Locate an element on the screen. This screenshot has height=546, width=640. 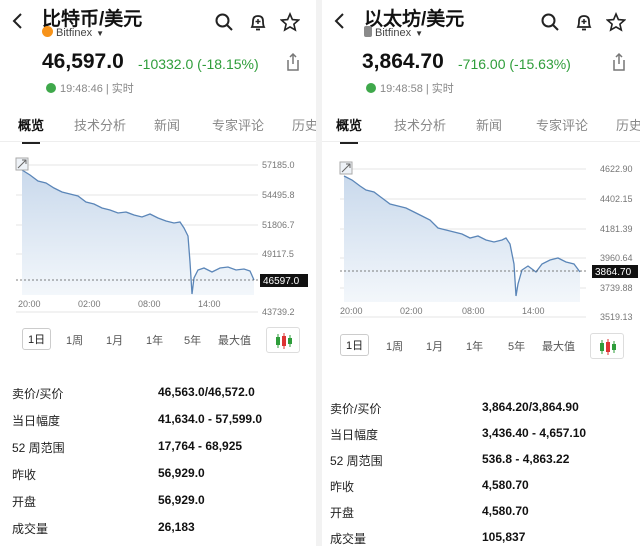
bitcoin-icon is located at coordinates (47, 31).